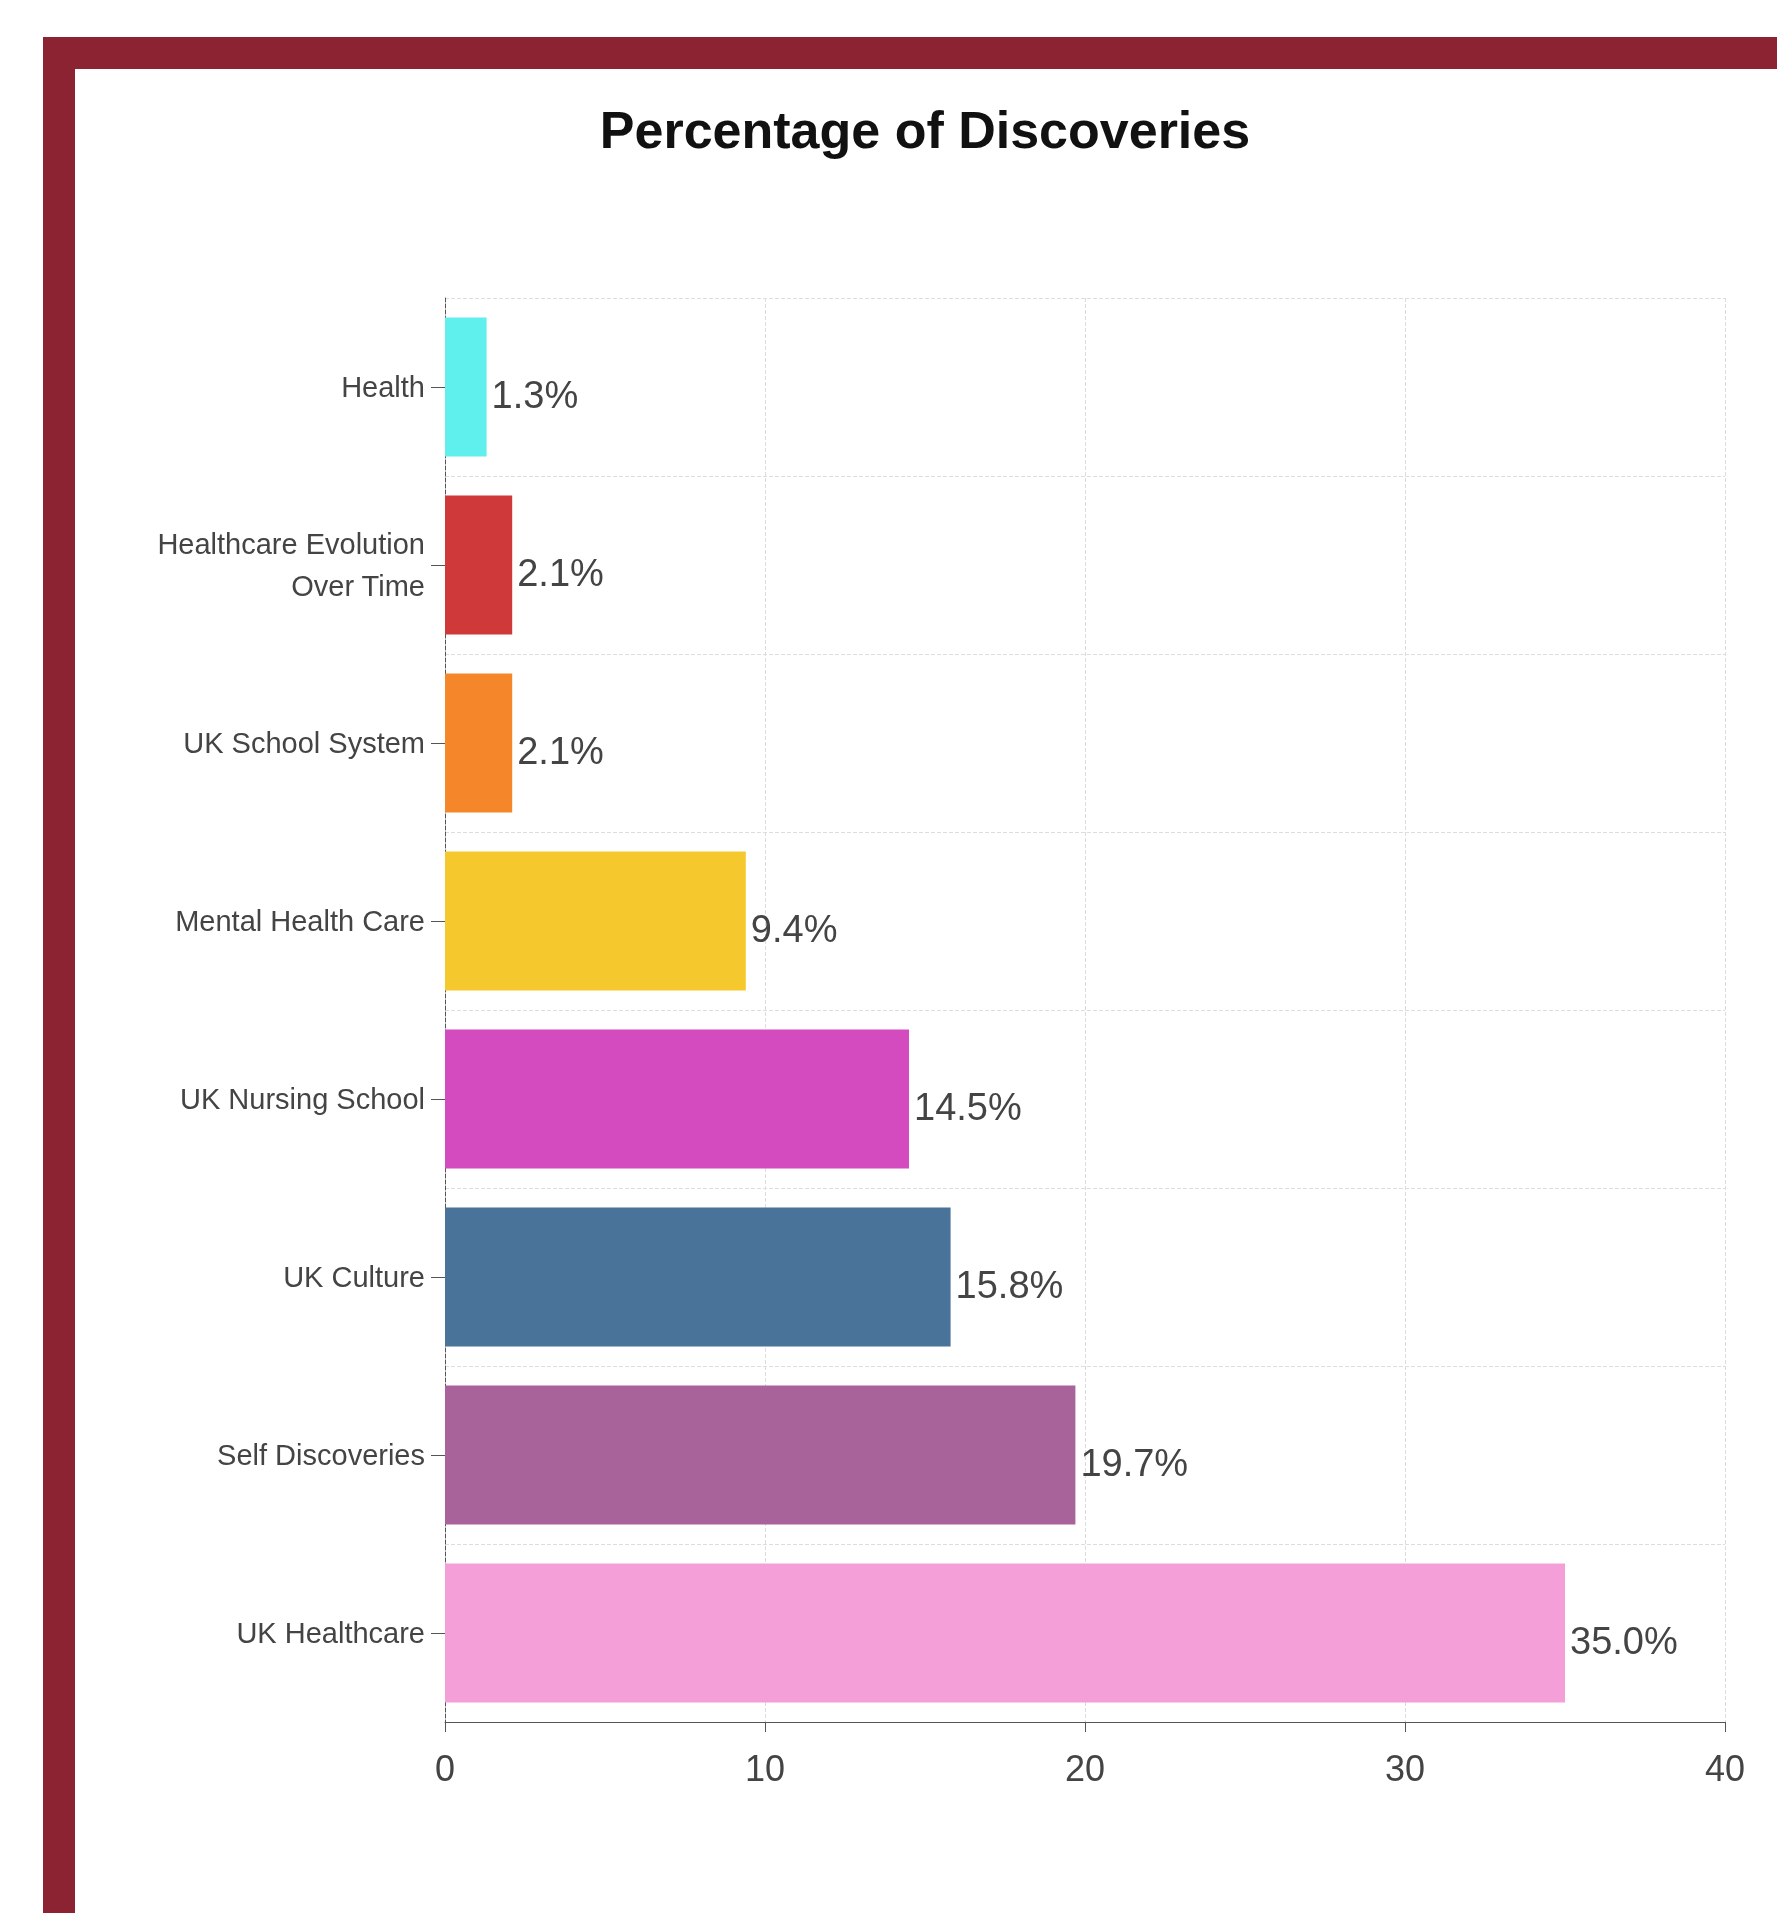 Image resolution: width=1777 pixels, height=1913 pixels. What do you see at coordinates (354, 1277) in the screenshot?
I see `y-tick-label: UK Culture` at bounding box center [354, 1277].